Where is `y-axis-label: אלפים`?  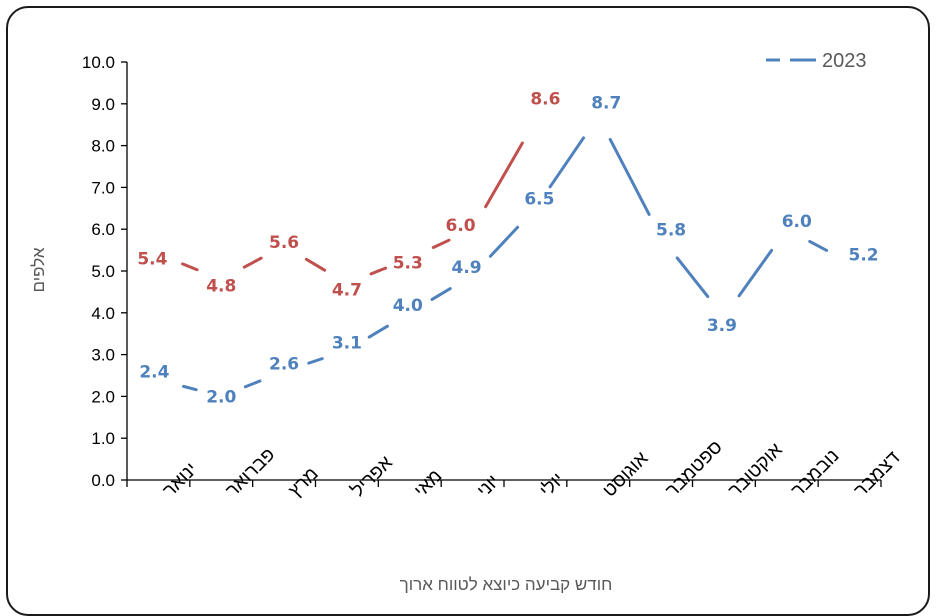 y-axis-label: אלפים is located at coordinates (38, 269).